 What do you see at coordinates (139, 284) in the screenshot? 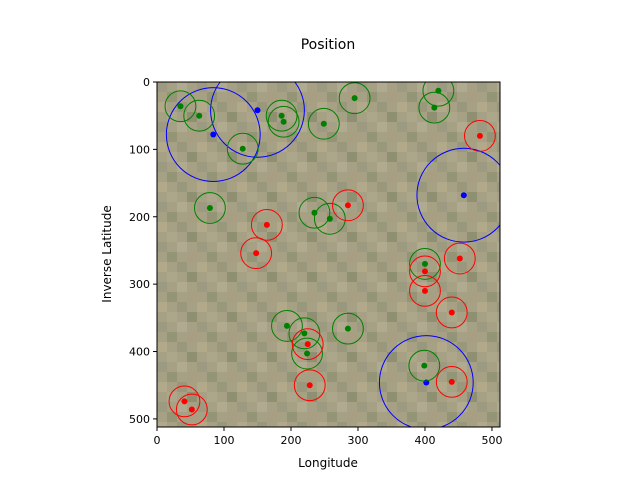
I see `y-tick-label: 300` at bounding box center [139, 284].